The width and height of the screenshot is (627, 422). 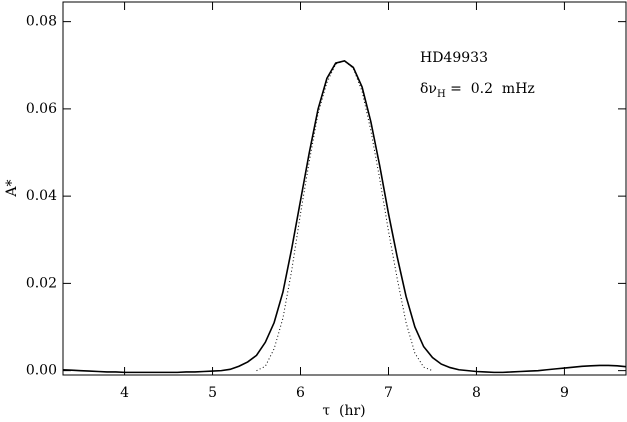 I want to click on x-tick-label: 4, so click(x=124, y=393).